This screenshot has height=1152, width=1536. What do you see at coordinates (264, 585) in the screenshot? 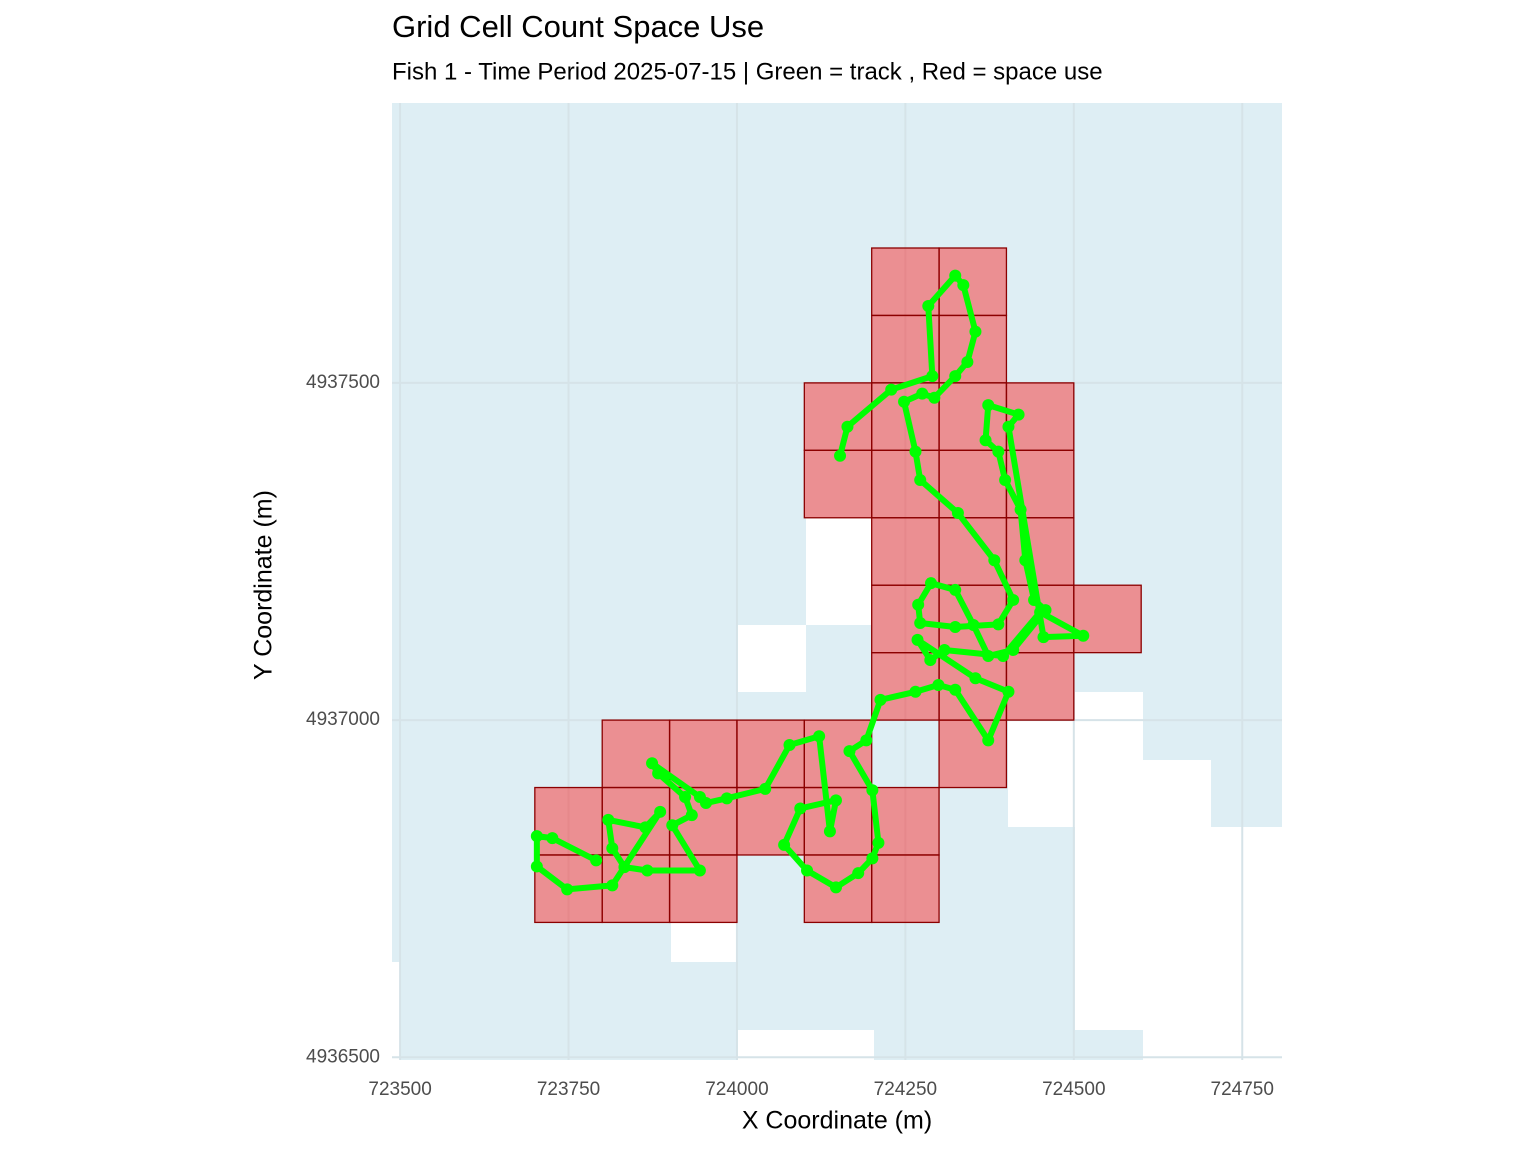
I see `y-axis-label: Y Coordinate (m)` at bounding box center [264, 585].